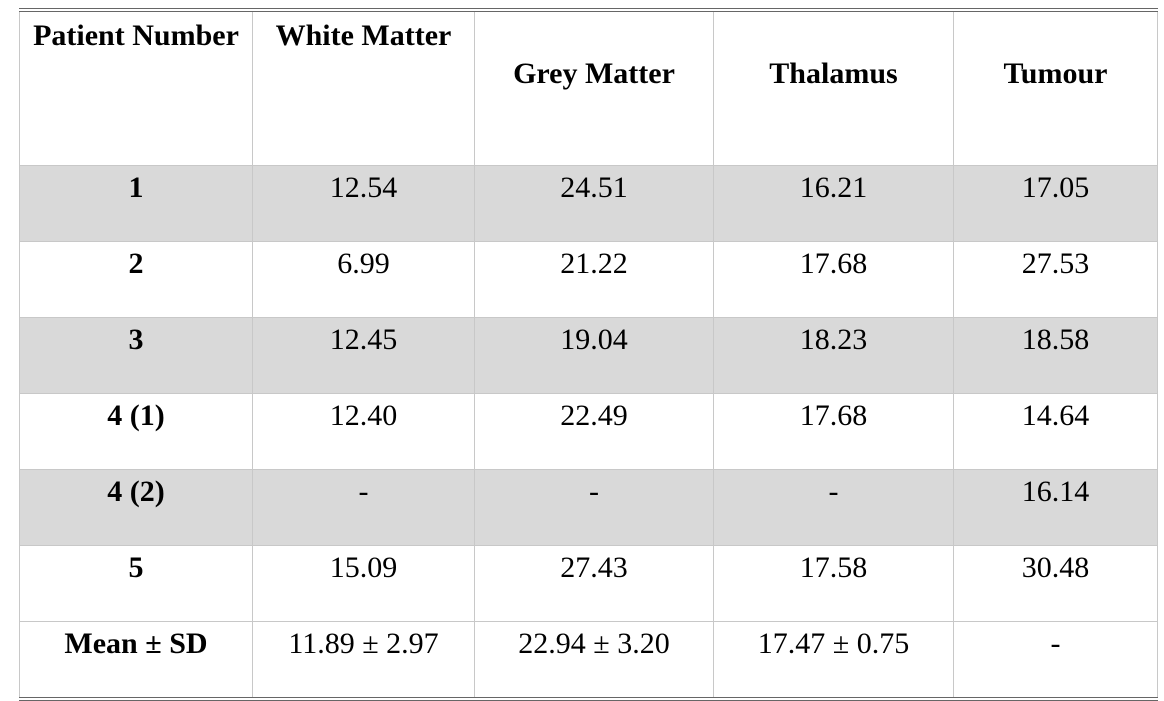 This screenshot has width=1164, height=701. I want to click on cell: 27.43, so click(594, 583).